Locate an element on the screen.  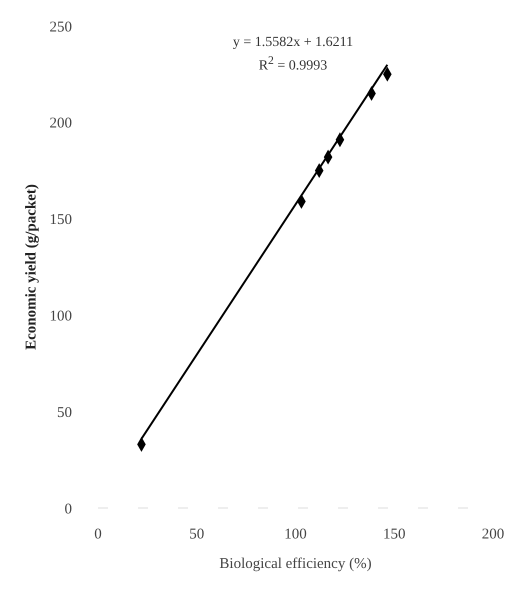
y-tick-label: 150 is located at coordinates (61, 220).